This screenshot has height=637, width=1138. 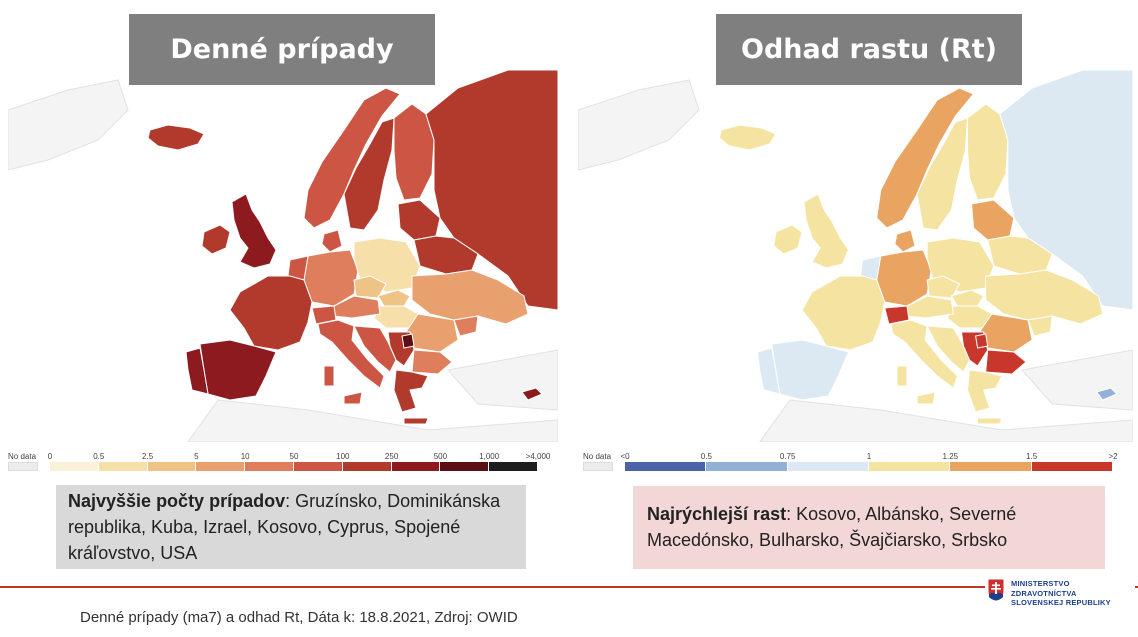 What do you see at coordinates (1040, 583) in the screenshot?
I see `logo-line-1: MINISTERSTVO` at bounding box center [1040, 583].